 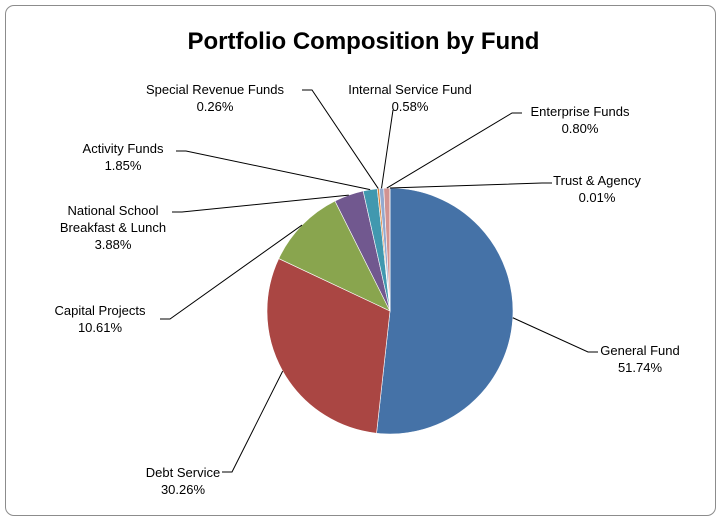 What do you see at coordinates (215, 106) in the screenshot?
I see `data-label-value: 0.26%` at bounding box center [215, 106].